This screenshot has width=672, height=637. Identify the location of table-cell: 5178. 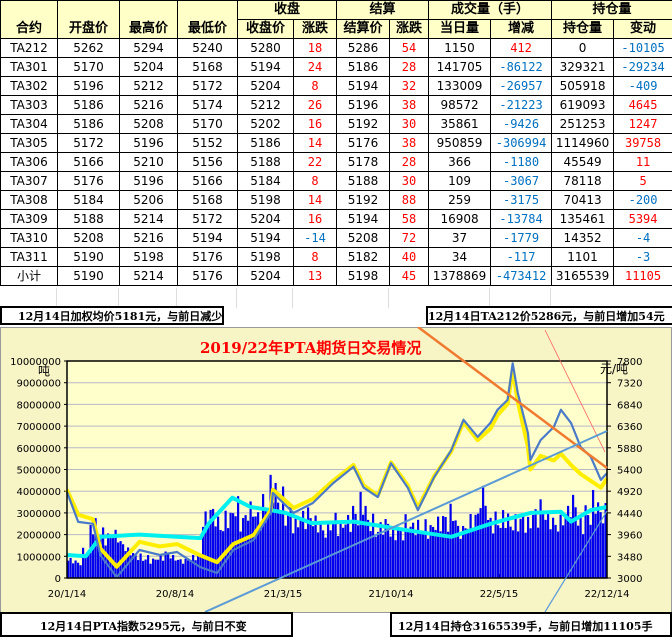
(363, 162).